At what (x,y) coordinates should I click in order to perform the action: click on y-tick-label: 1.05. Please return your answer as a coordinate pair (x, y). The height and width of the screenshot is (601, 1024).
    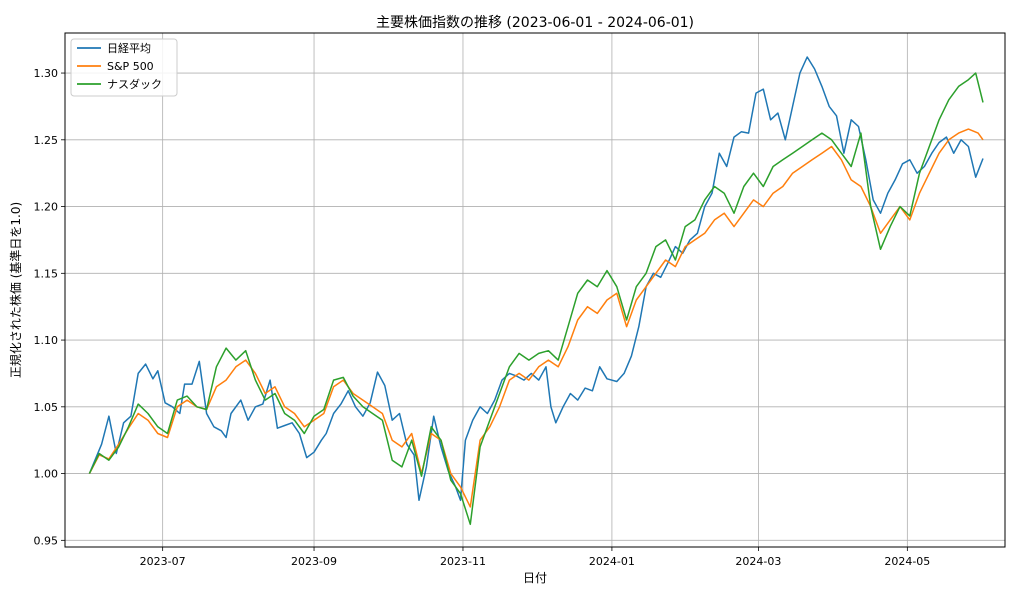
    Looking at the image, I should click on (46, 407).